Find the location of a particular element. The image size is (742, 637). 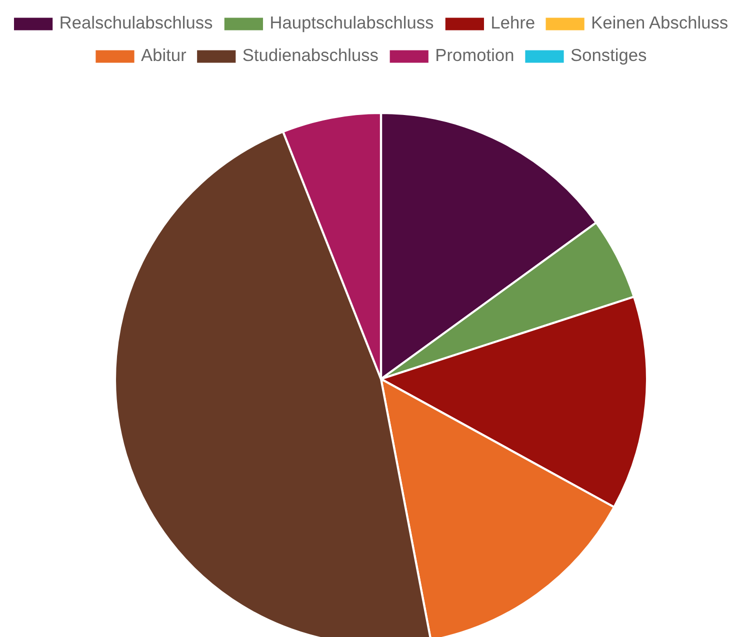

legend-label: Hauptschulabschluss is located at coordinates (352, 24).